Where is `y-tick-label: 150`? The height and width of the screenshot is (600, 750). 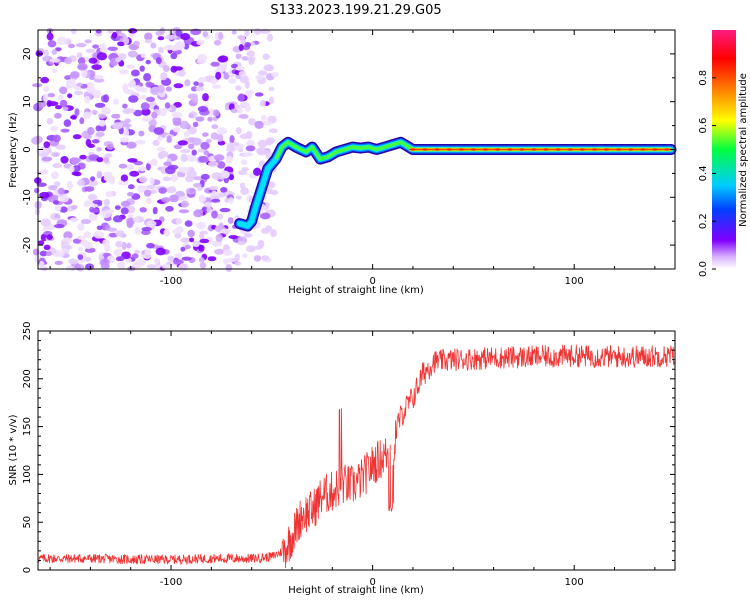
y-tick-label: 150 is located at coordinates (27, 426).